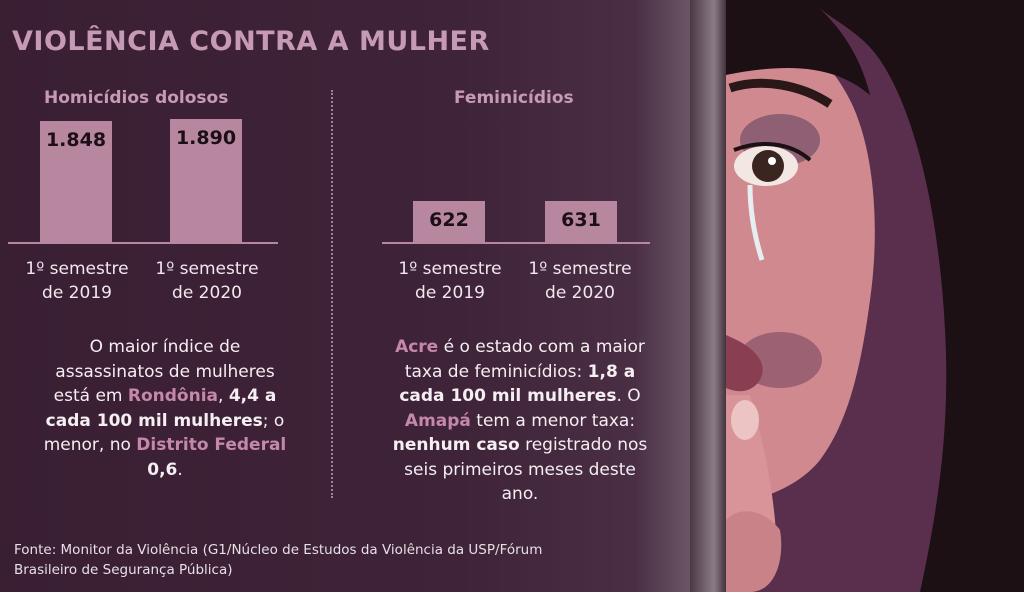 Image resolution: width=1024 pixels, height=592 pixels. Describe the element at coordinates (180, 469) in the screenshot. I see `note-text: .` at that location.